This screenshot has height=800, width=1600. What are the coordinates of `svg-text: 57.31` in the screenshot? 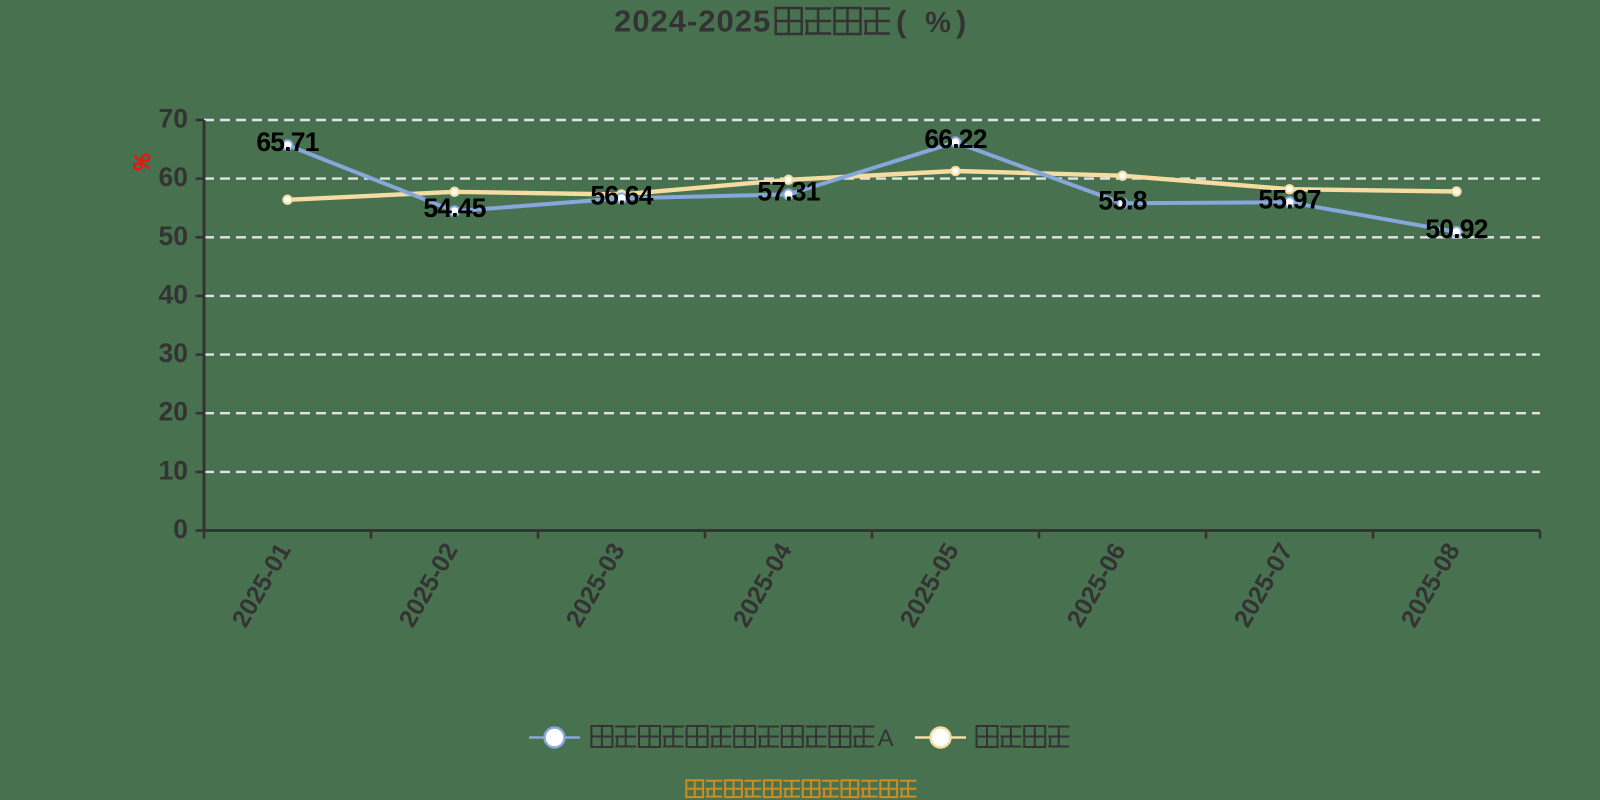 It's located at (788, 191).